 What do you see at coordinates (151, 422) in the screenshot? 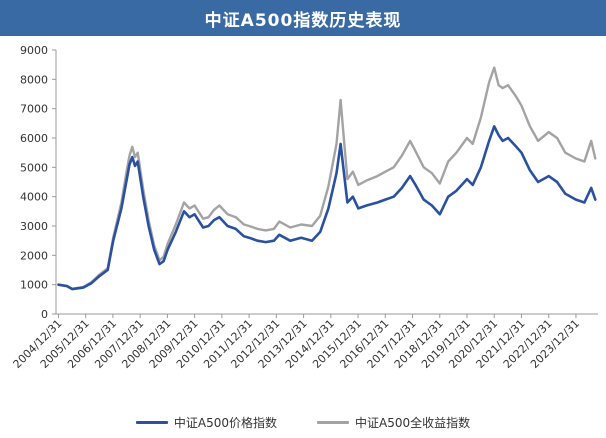
I see `legend-swatch-price` at bounding box center [151, 422].